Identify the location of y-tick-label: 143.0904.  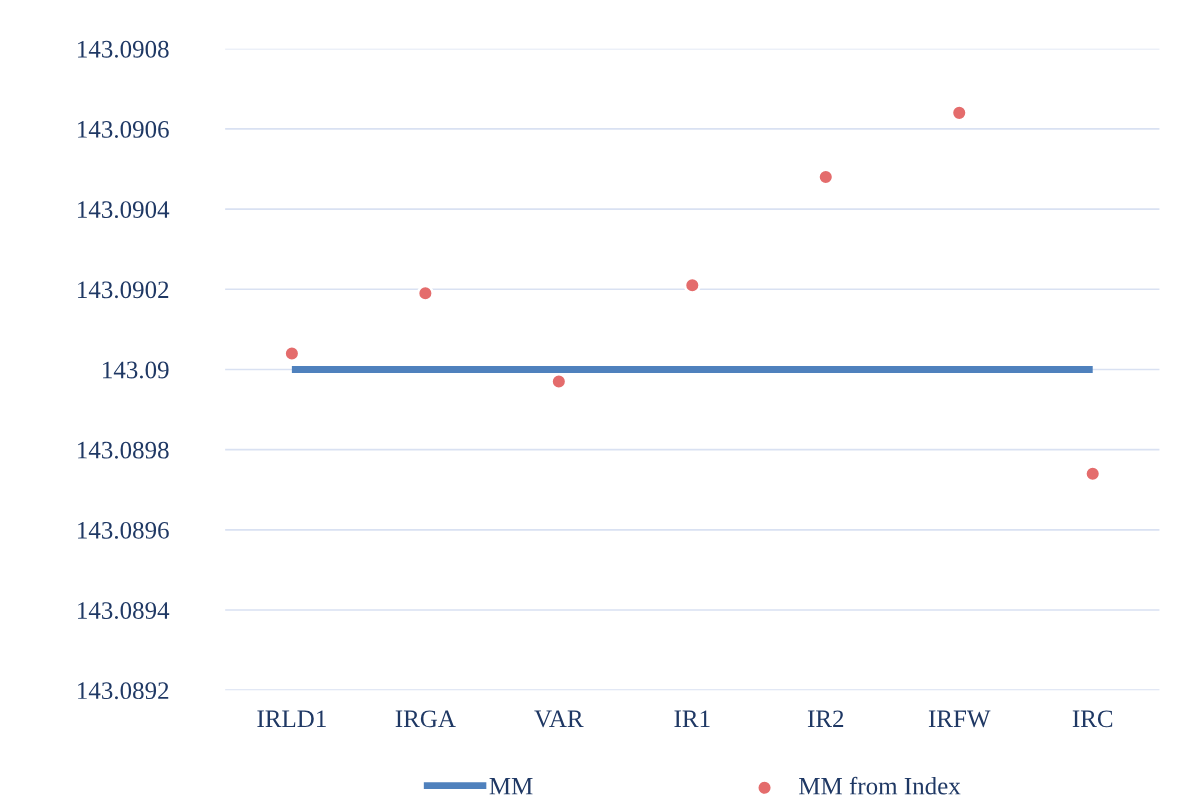
(124, 210).